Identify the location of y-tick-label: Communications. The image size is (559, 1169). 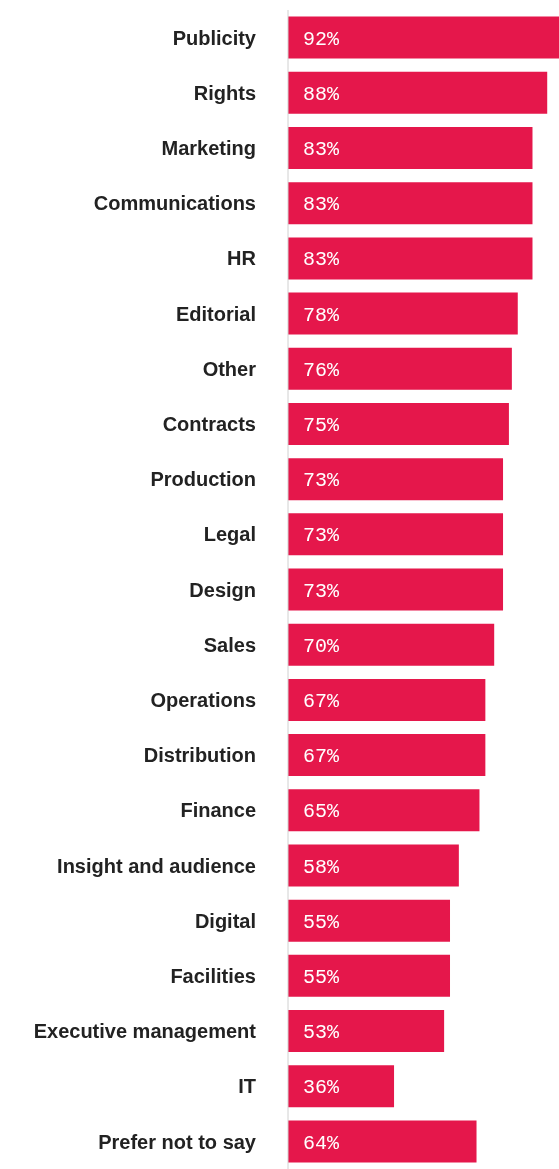
(174, 203).